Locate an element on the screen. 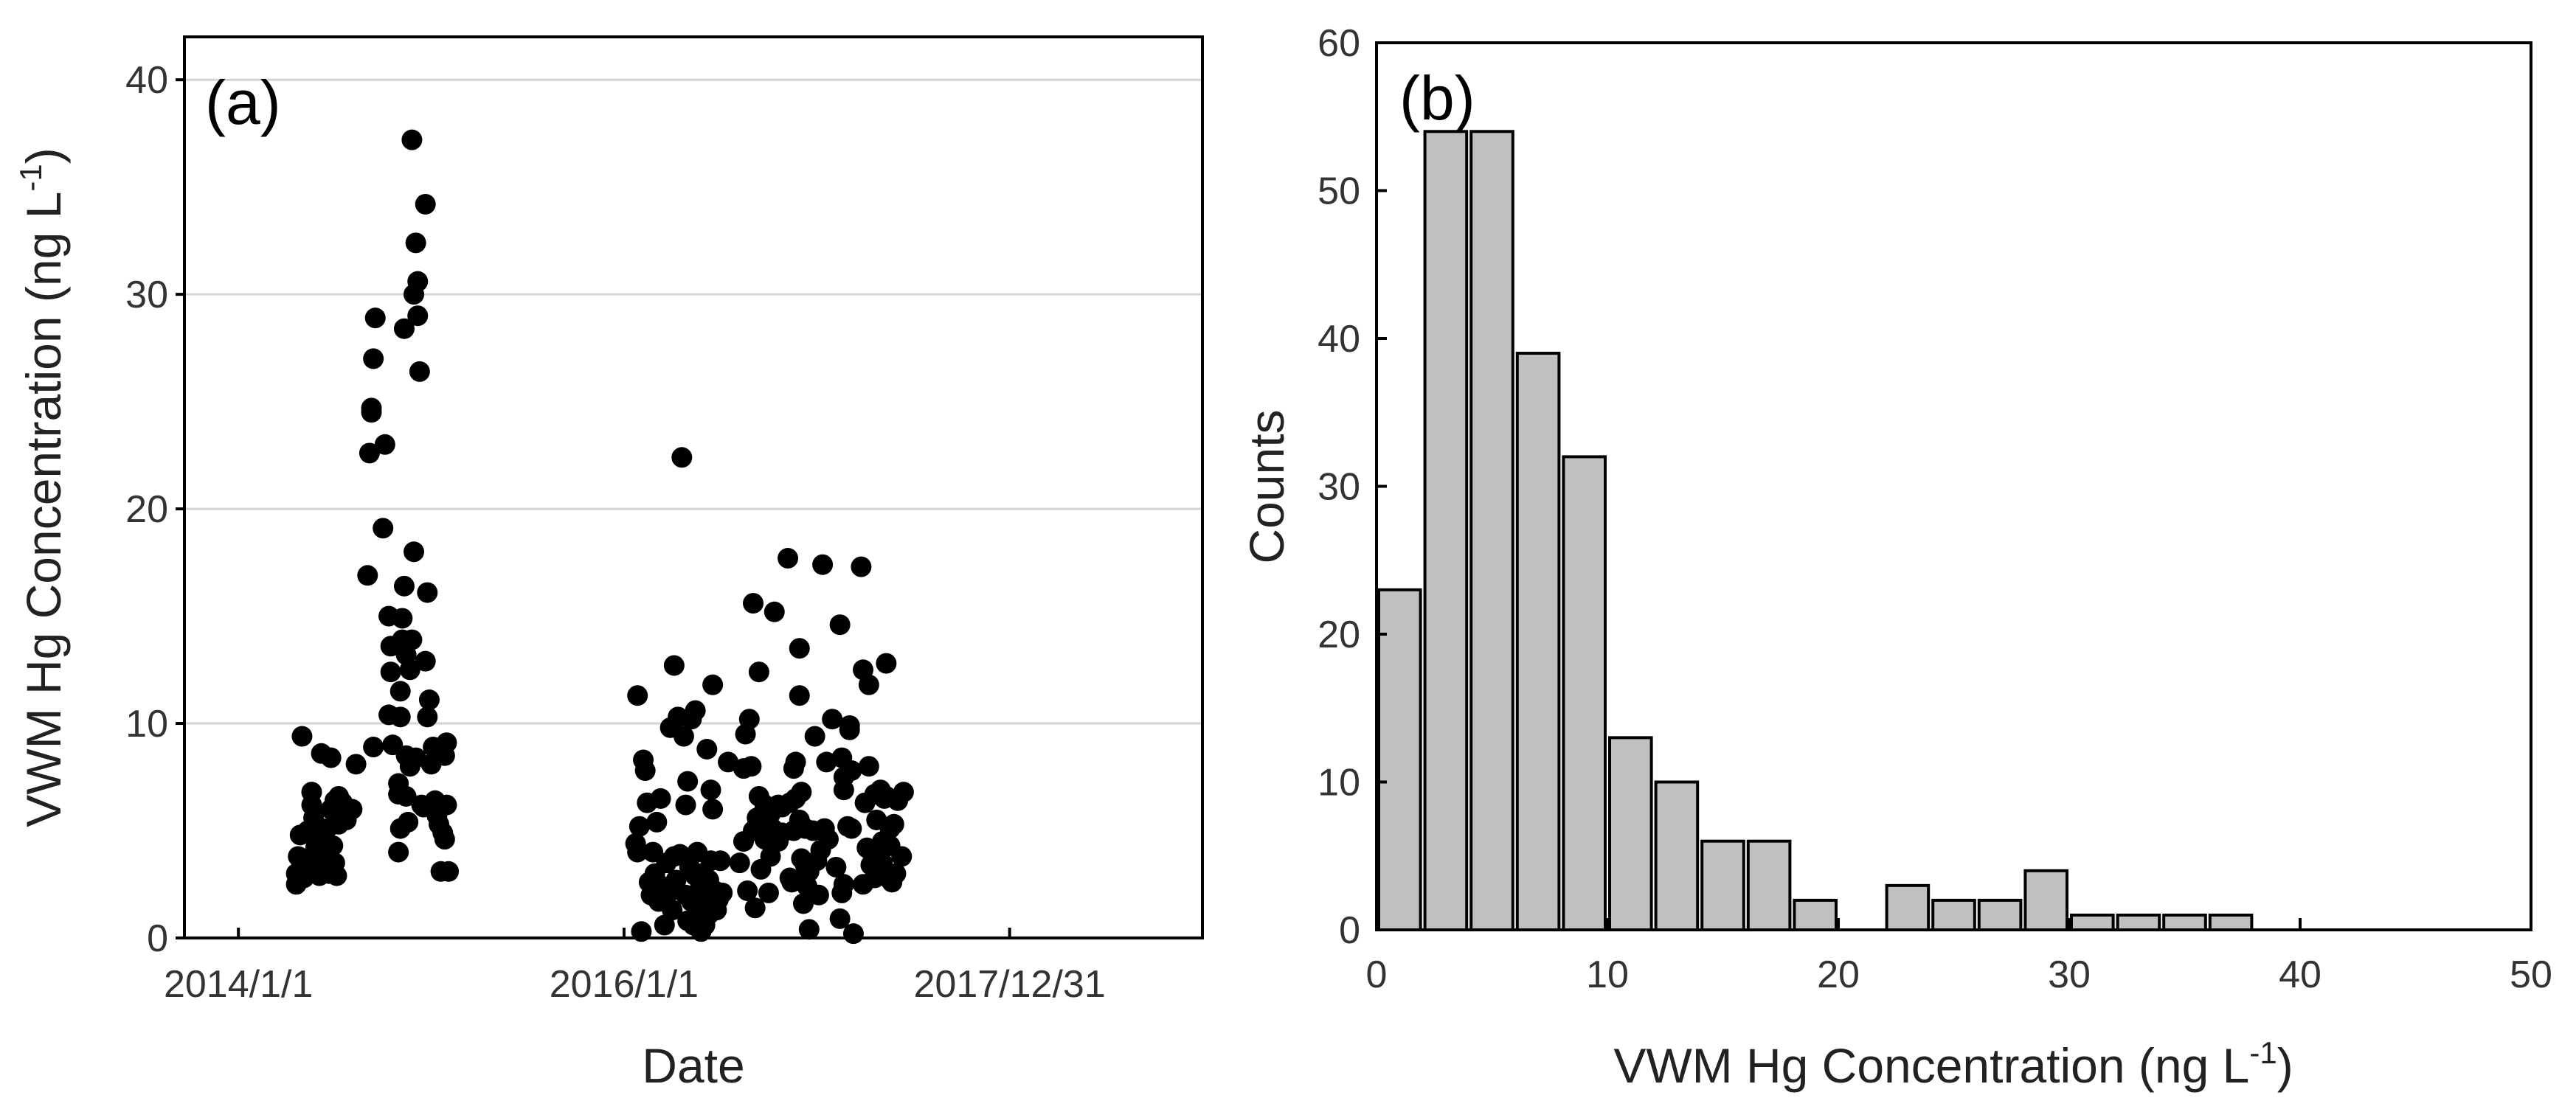 The height and width of the screenshot is (1112, 2576). y-tick-label: 50 is located at coordinates (1339, 192).